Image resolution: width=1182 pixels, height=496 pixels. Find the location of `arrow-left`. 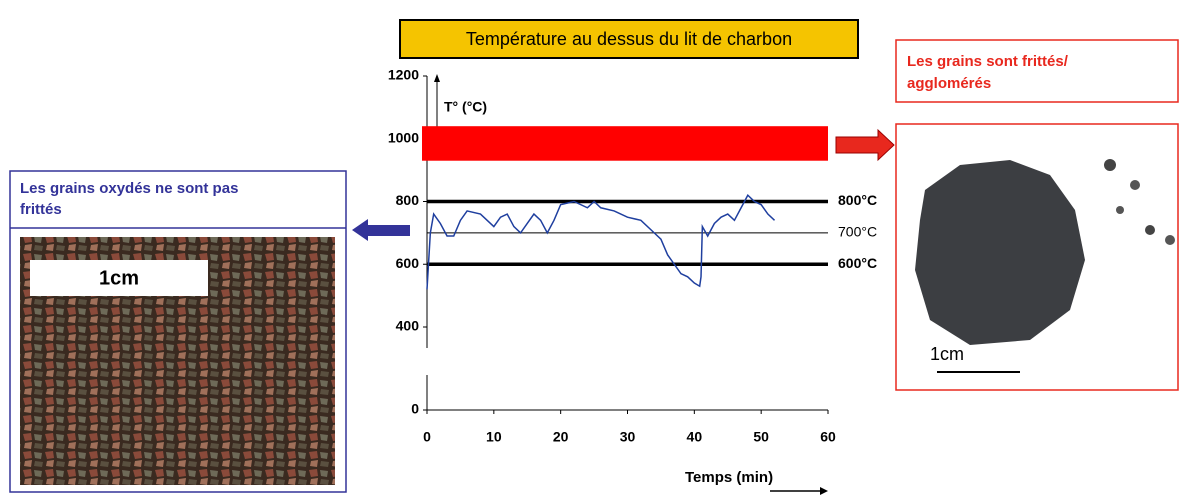

arrow-left is located at coordinates (381, 230).